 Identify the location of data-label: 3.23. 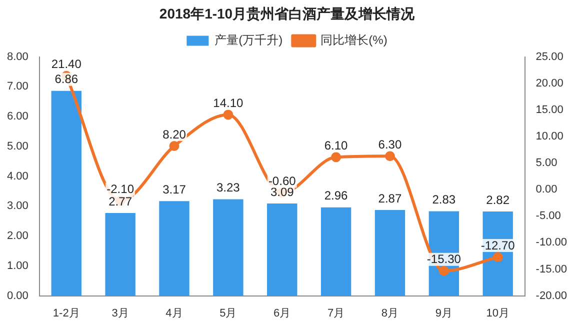
(228, 187).